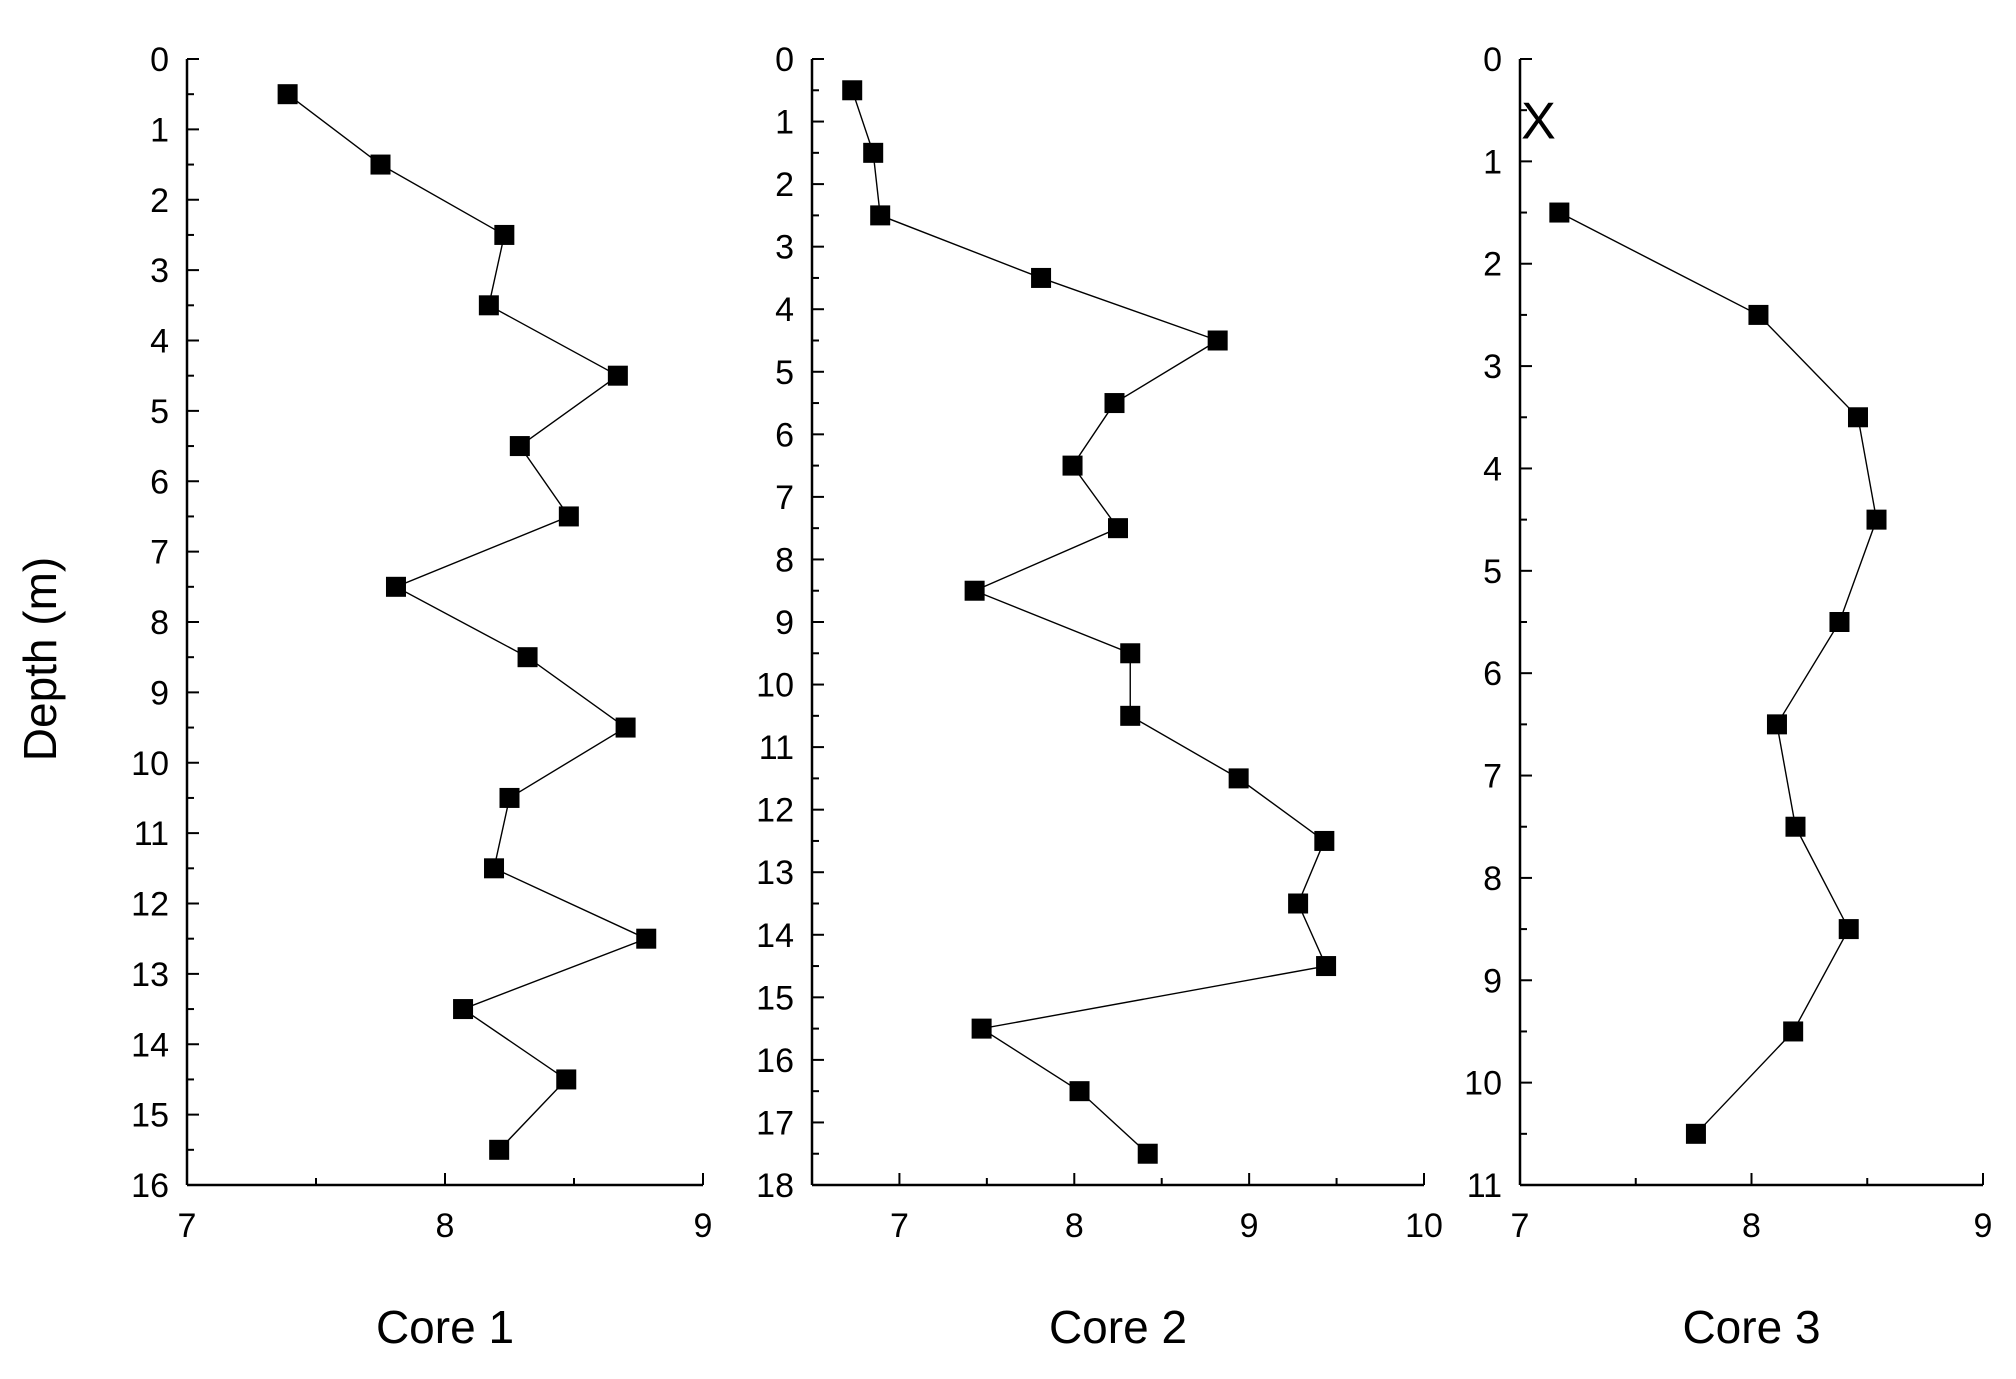 The width and height of the screenshot is (2016, 1379). What do you see at coordinates (1118, 1327) in the screenshot?
I see `x-axis-title: Core 2` at bounding box center [1118, 1327].